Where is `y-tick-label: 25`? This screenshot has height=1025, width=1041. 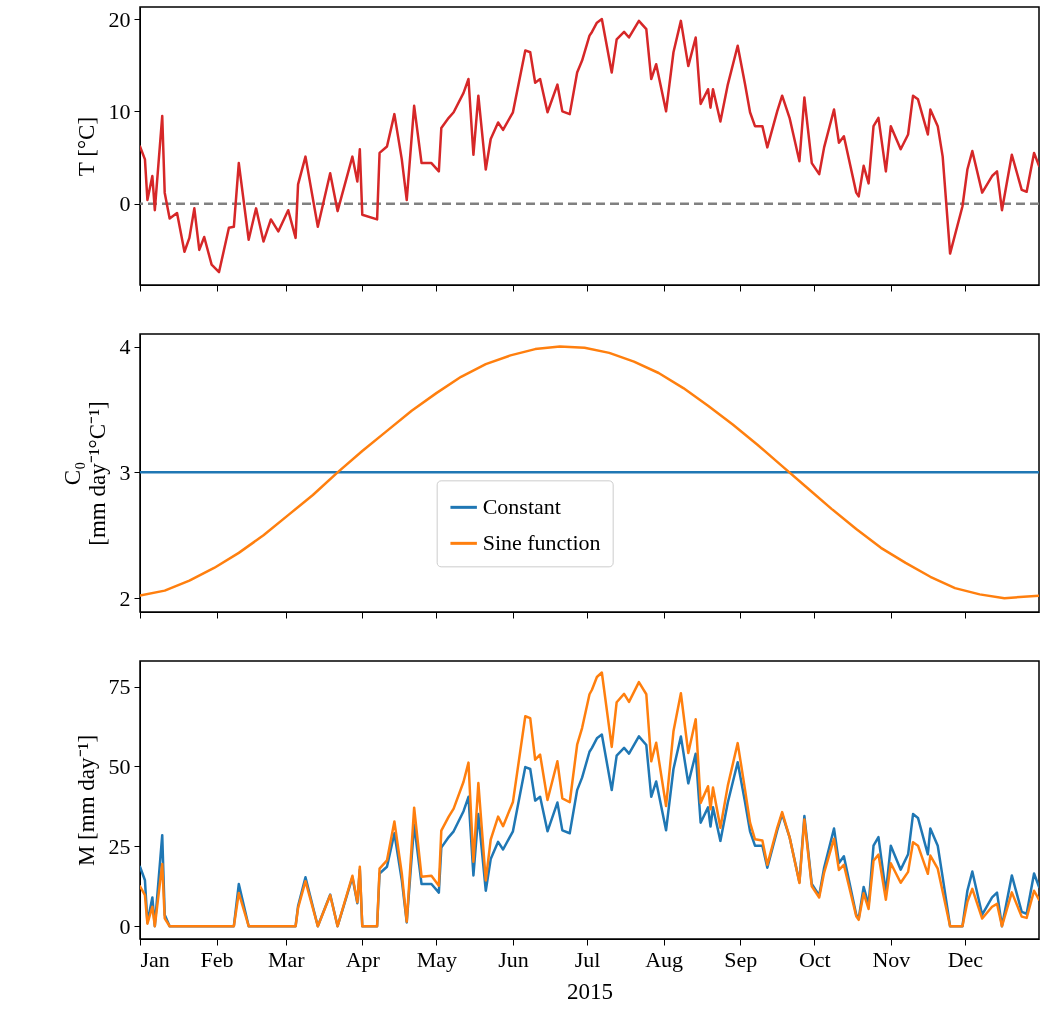
y-tick-label: 25 is located at coordinates (119, 846).